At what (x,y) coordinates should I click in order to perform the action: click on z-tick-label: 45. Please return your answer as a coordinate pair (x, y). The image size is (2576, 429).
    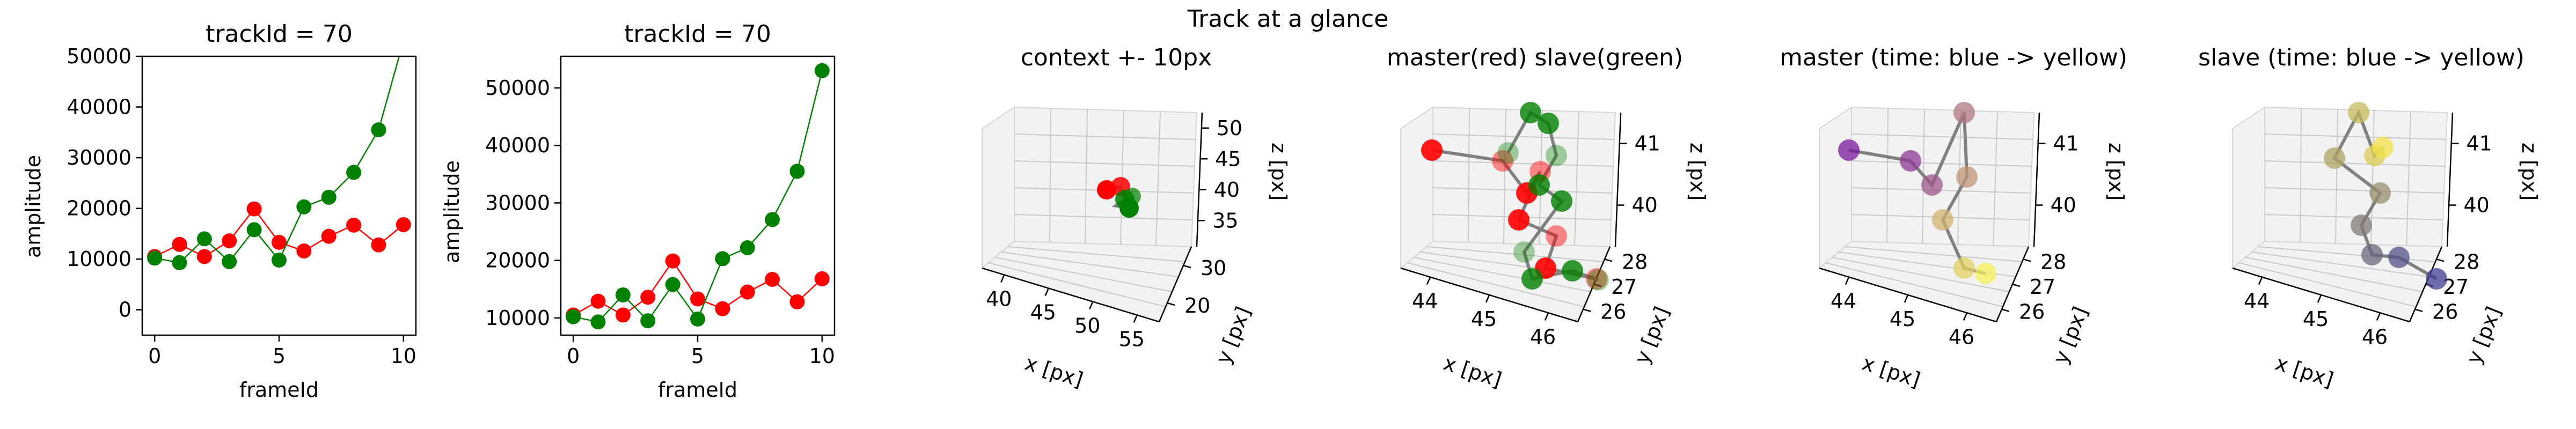
    Looking at the image, I should click on (1228, 159).